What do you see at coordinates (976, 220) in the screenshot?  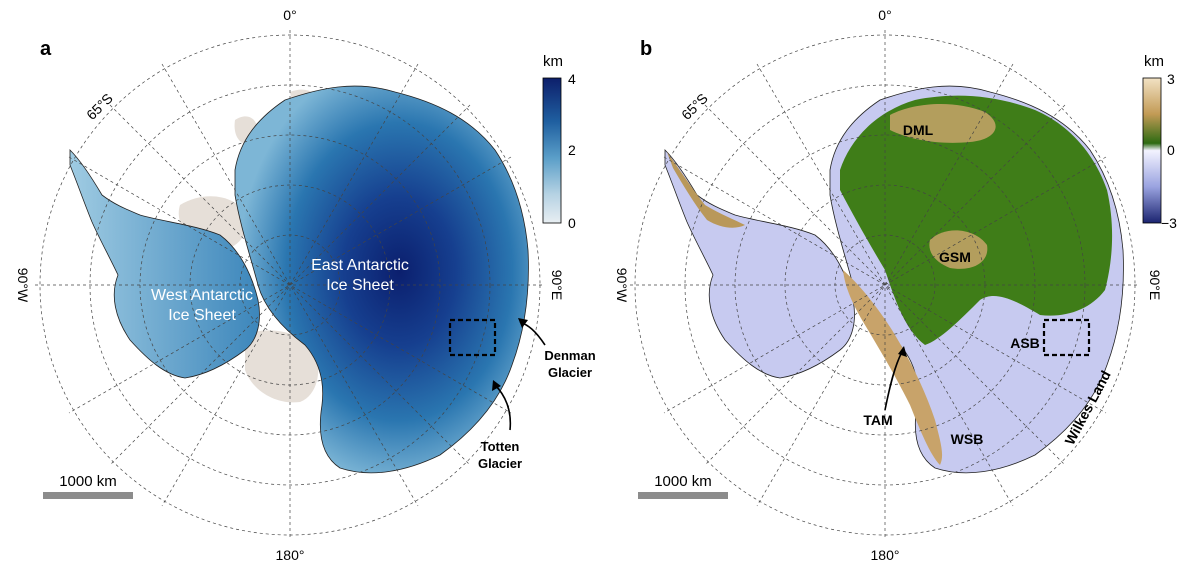 I see `highland-green` at bounding box center [976, 220].